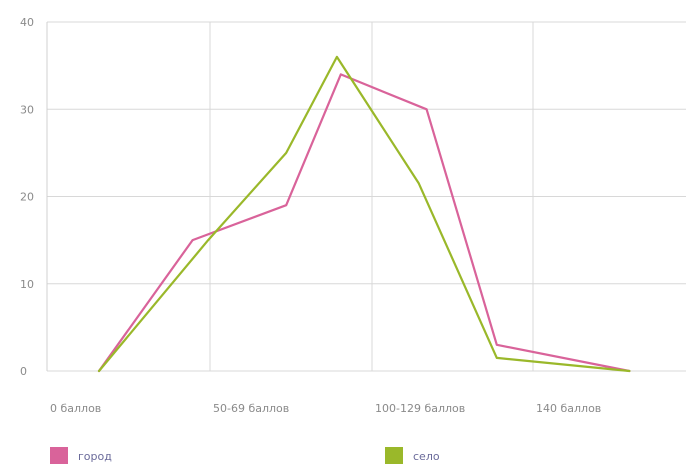  I want to click on x-tick-label: 100-129 баллов, so click(420, 408).